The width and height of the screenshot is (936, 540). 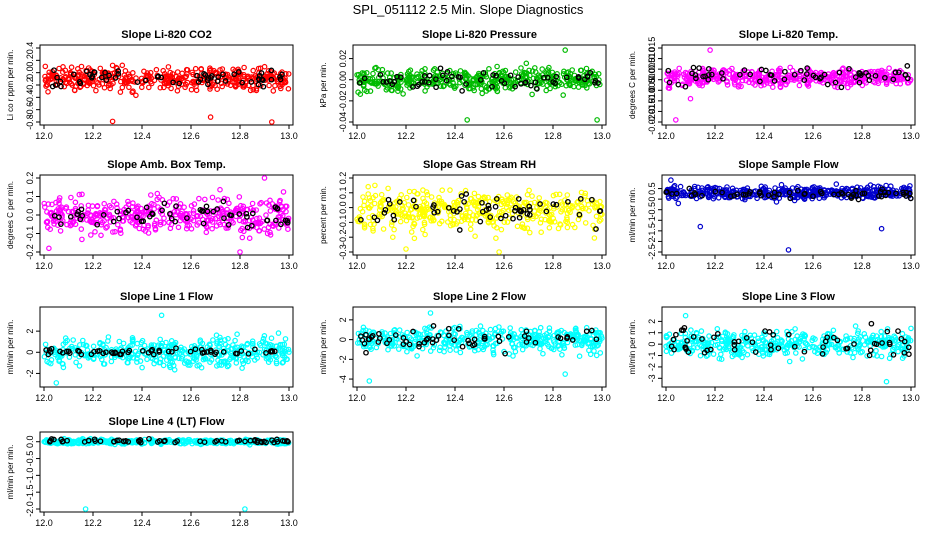 I want to click on y-tick-label: 1, so click(x=652, y=332).